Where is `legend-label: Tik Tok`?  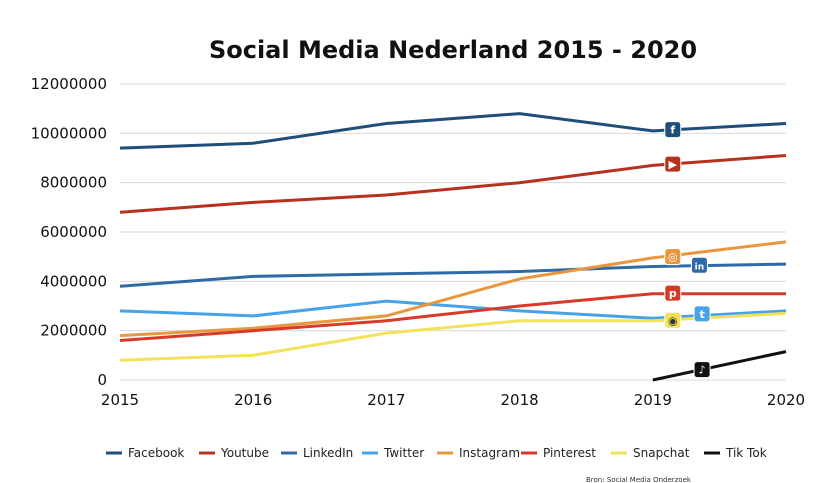
legend-label: Tik Tok is located at coordinates (746, 453).